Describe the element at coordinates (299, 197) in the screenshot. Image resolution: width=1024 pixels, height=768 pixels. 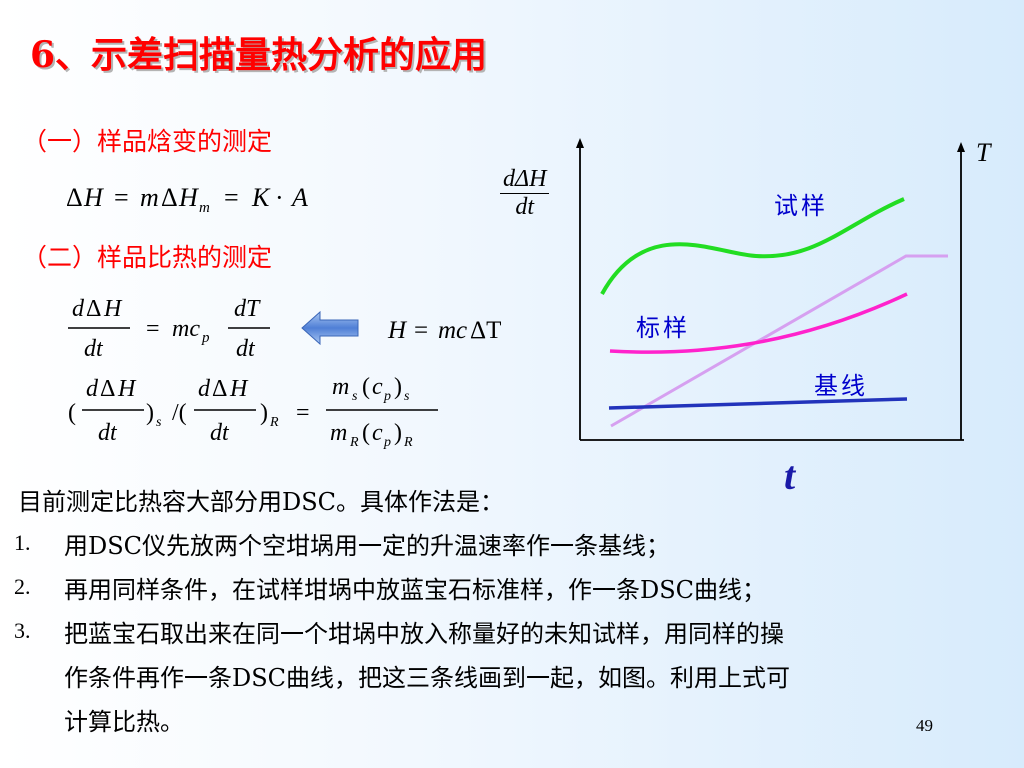
I see `svg-text: A` at that location.